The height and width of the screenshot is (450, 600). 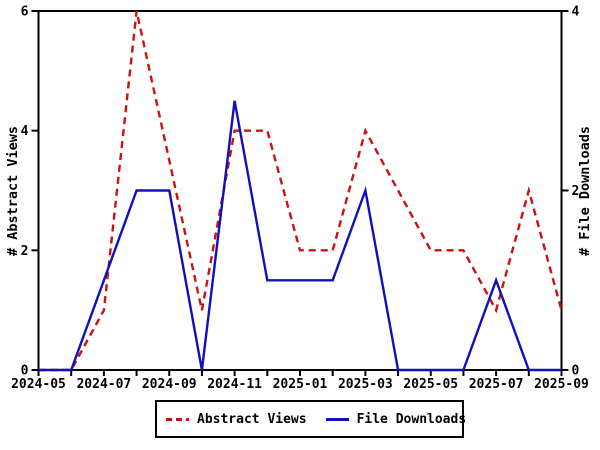 I want to click on left-axis-tick-label: 4, so click(x=25, y=131).